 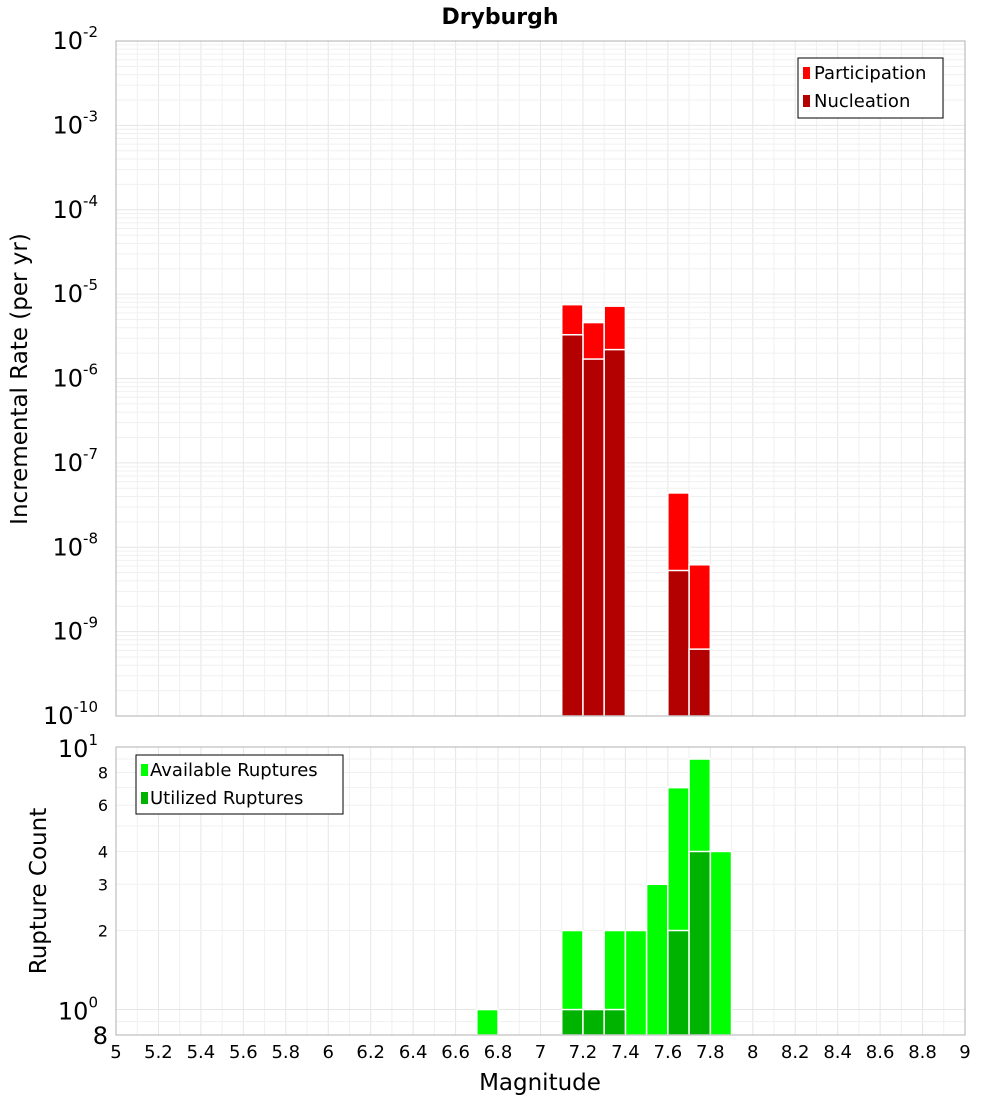 I want to click on rate-legend: Participation Nucleation, so click(x=870, y=88).